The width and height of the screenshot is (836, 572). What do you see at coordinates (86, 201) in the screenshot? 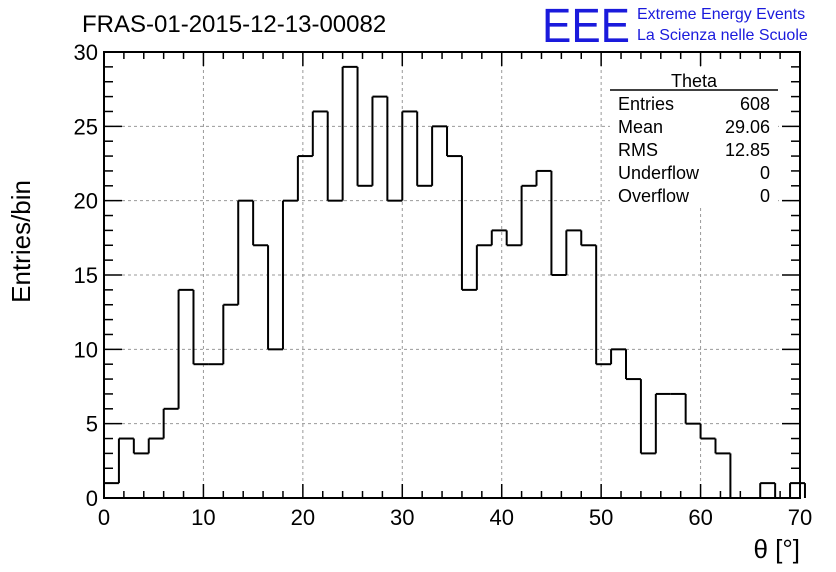
I see `y-tick-label: 20` at bounding box center [86, 201].